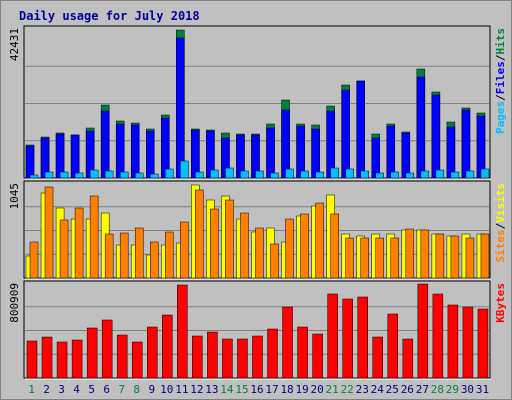  Describe the element at coordinates (332, 389) in the screenshot. I see `x-tick-label: 21` at that location.